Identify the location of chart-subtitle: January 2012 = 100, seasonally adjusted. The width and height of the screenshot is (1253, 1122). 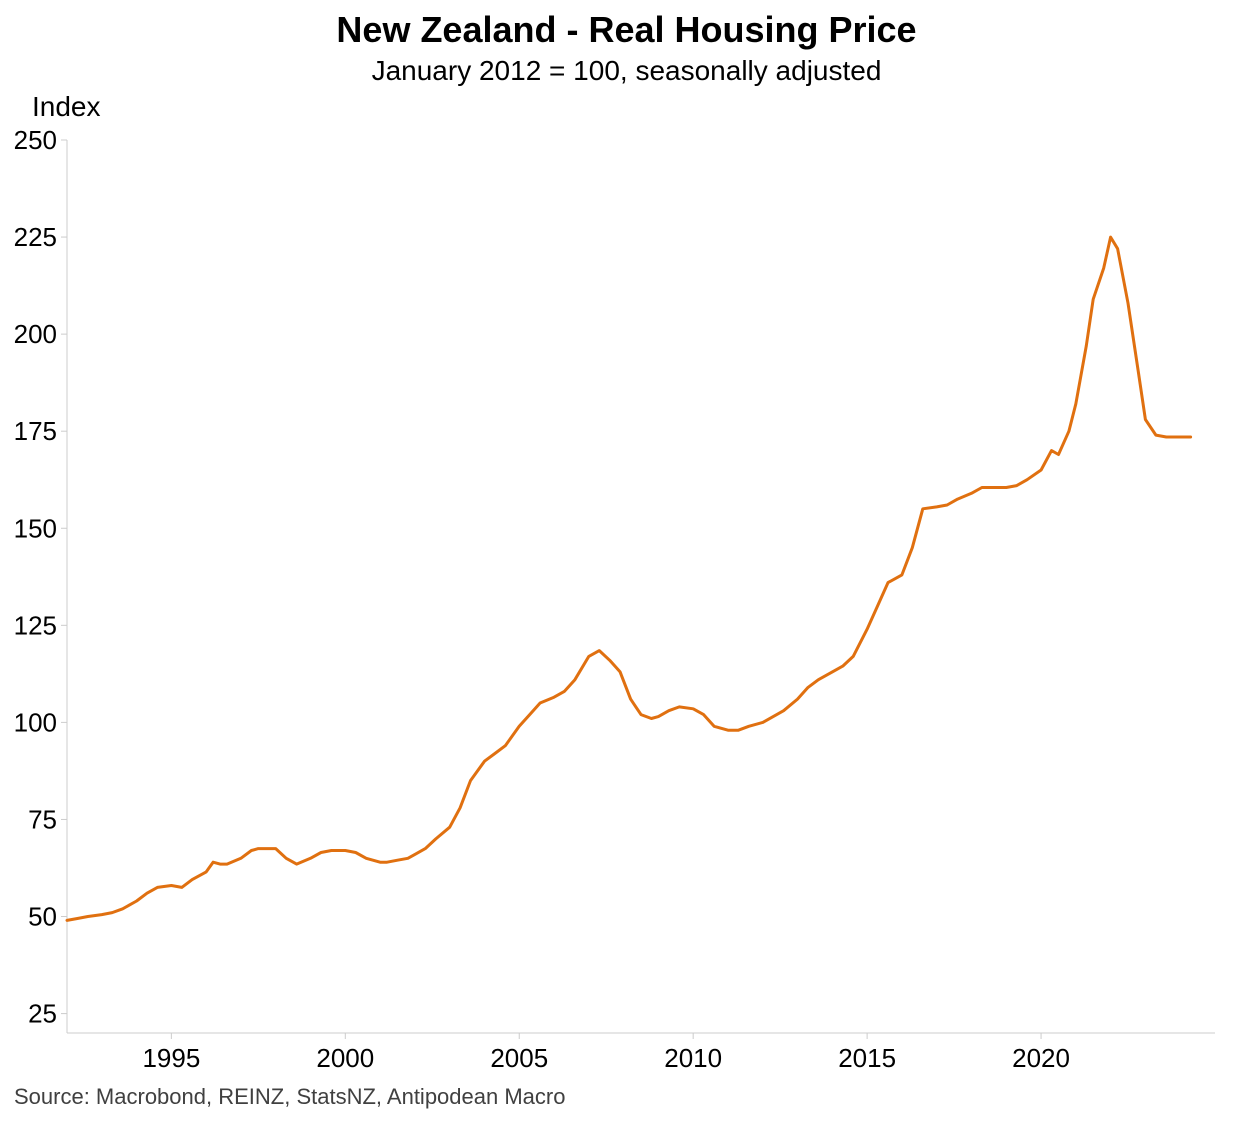
(626, 70).